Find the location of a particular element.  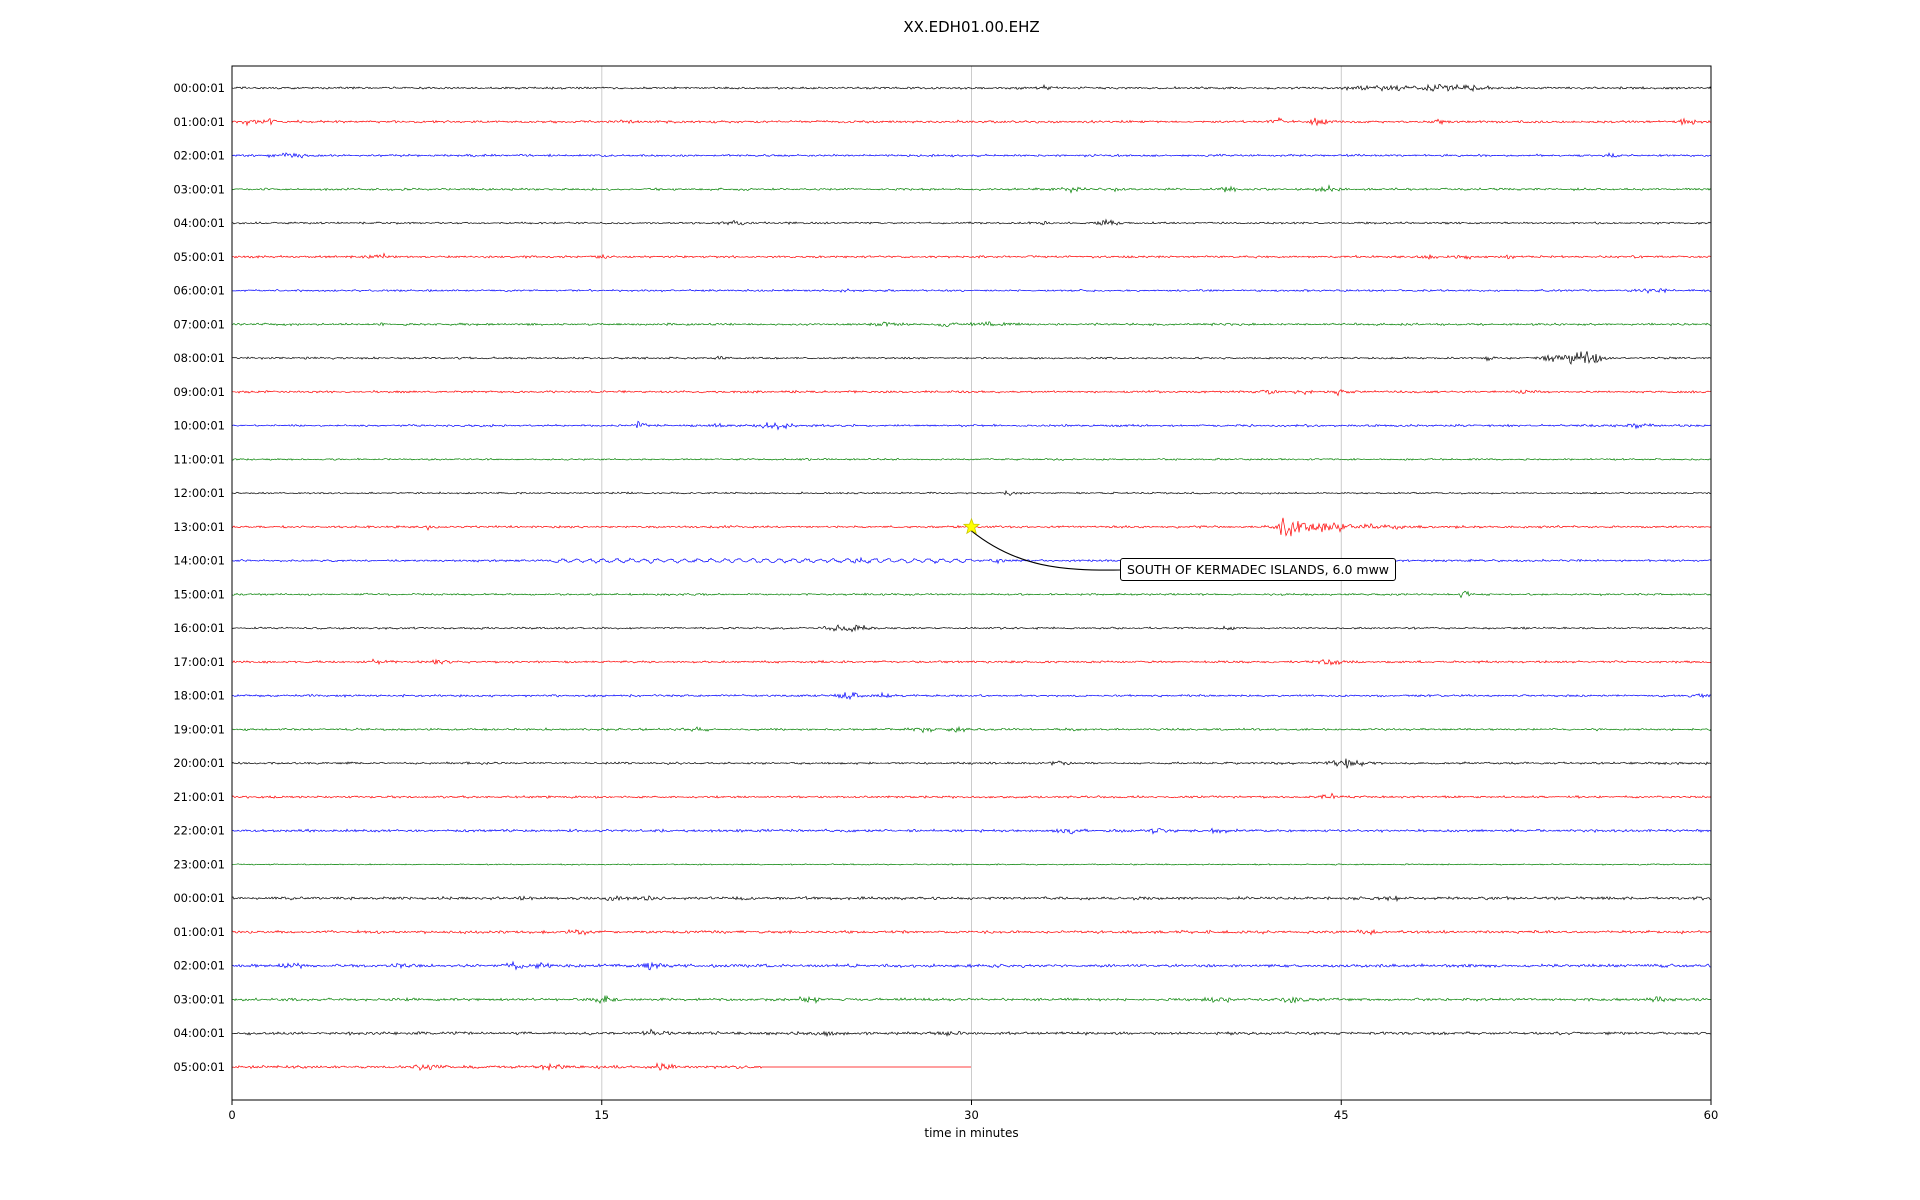

x-tick-label-30: 30 is located at coordinates (971, 1115).